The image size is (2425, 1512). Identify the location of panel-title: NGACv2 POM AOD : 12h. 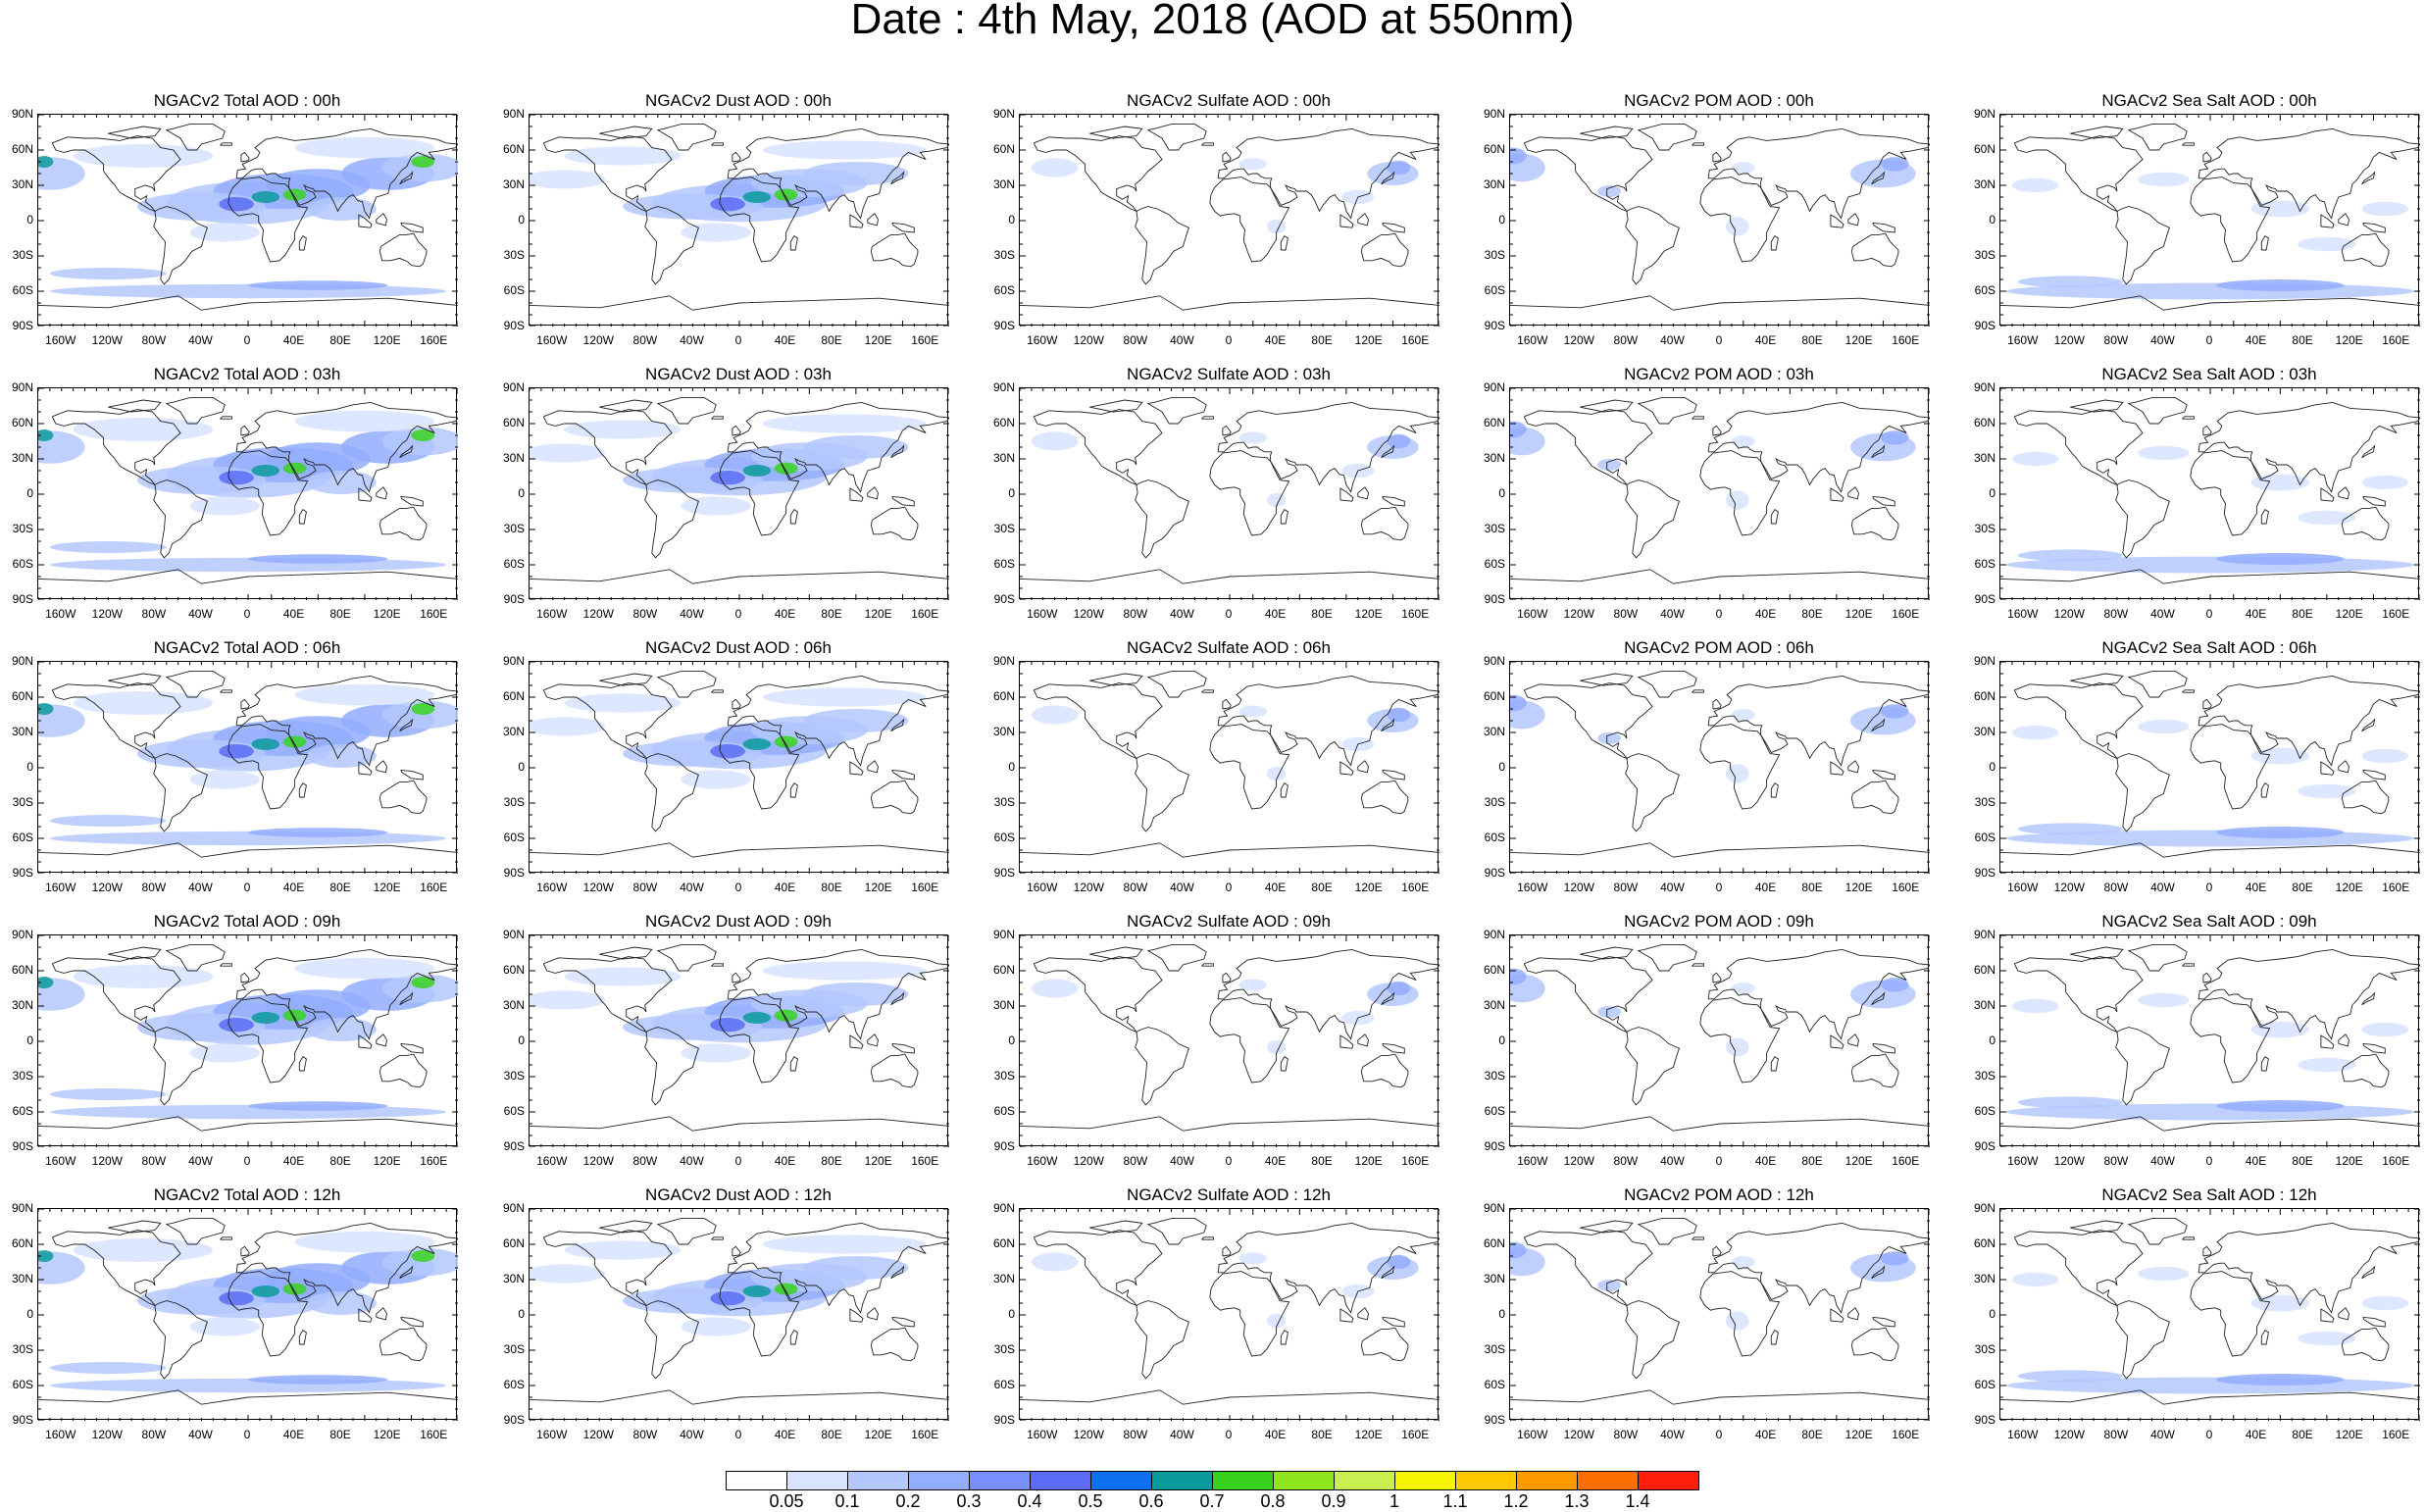
(1719, 1194).